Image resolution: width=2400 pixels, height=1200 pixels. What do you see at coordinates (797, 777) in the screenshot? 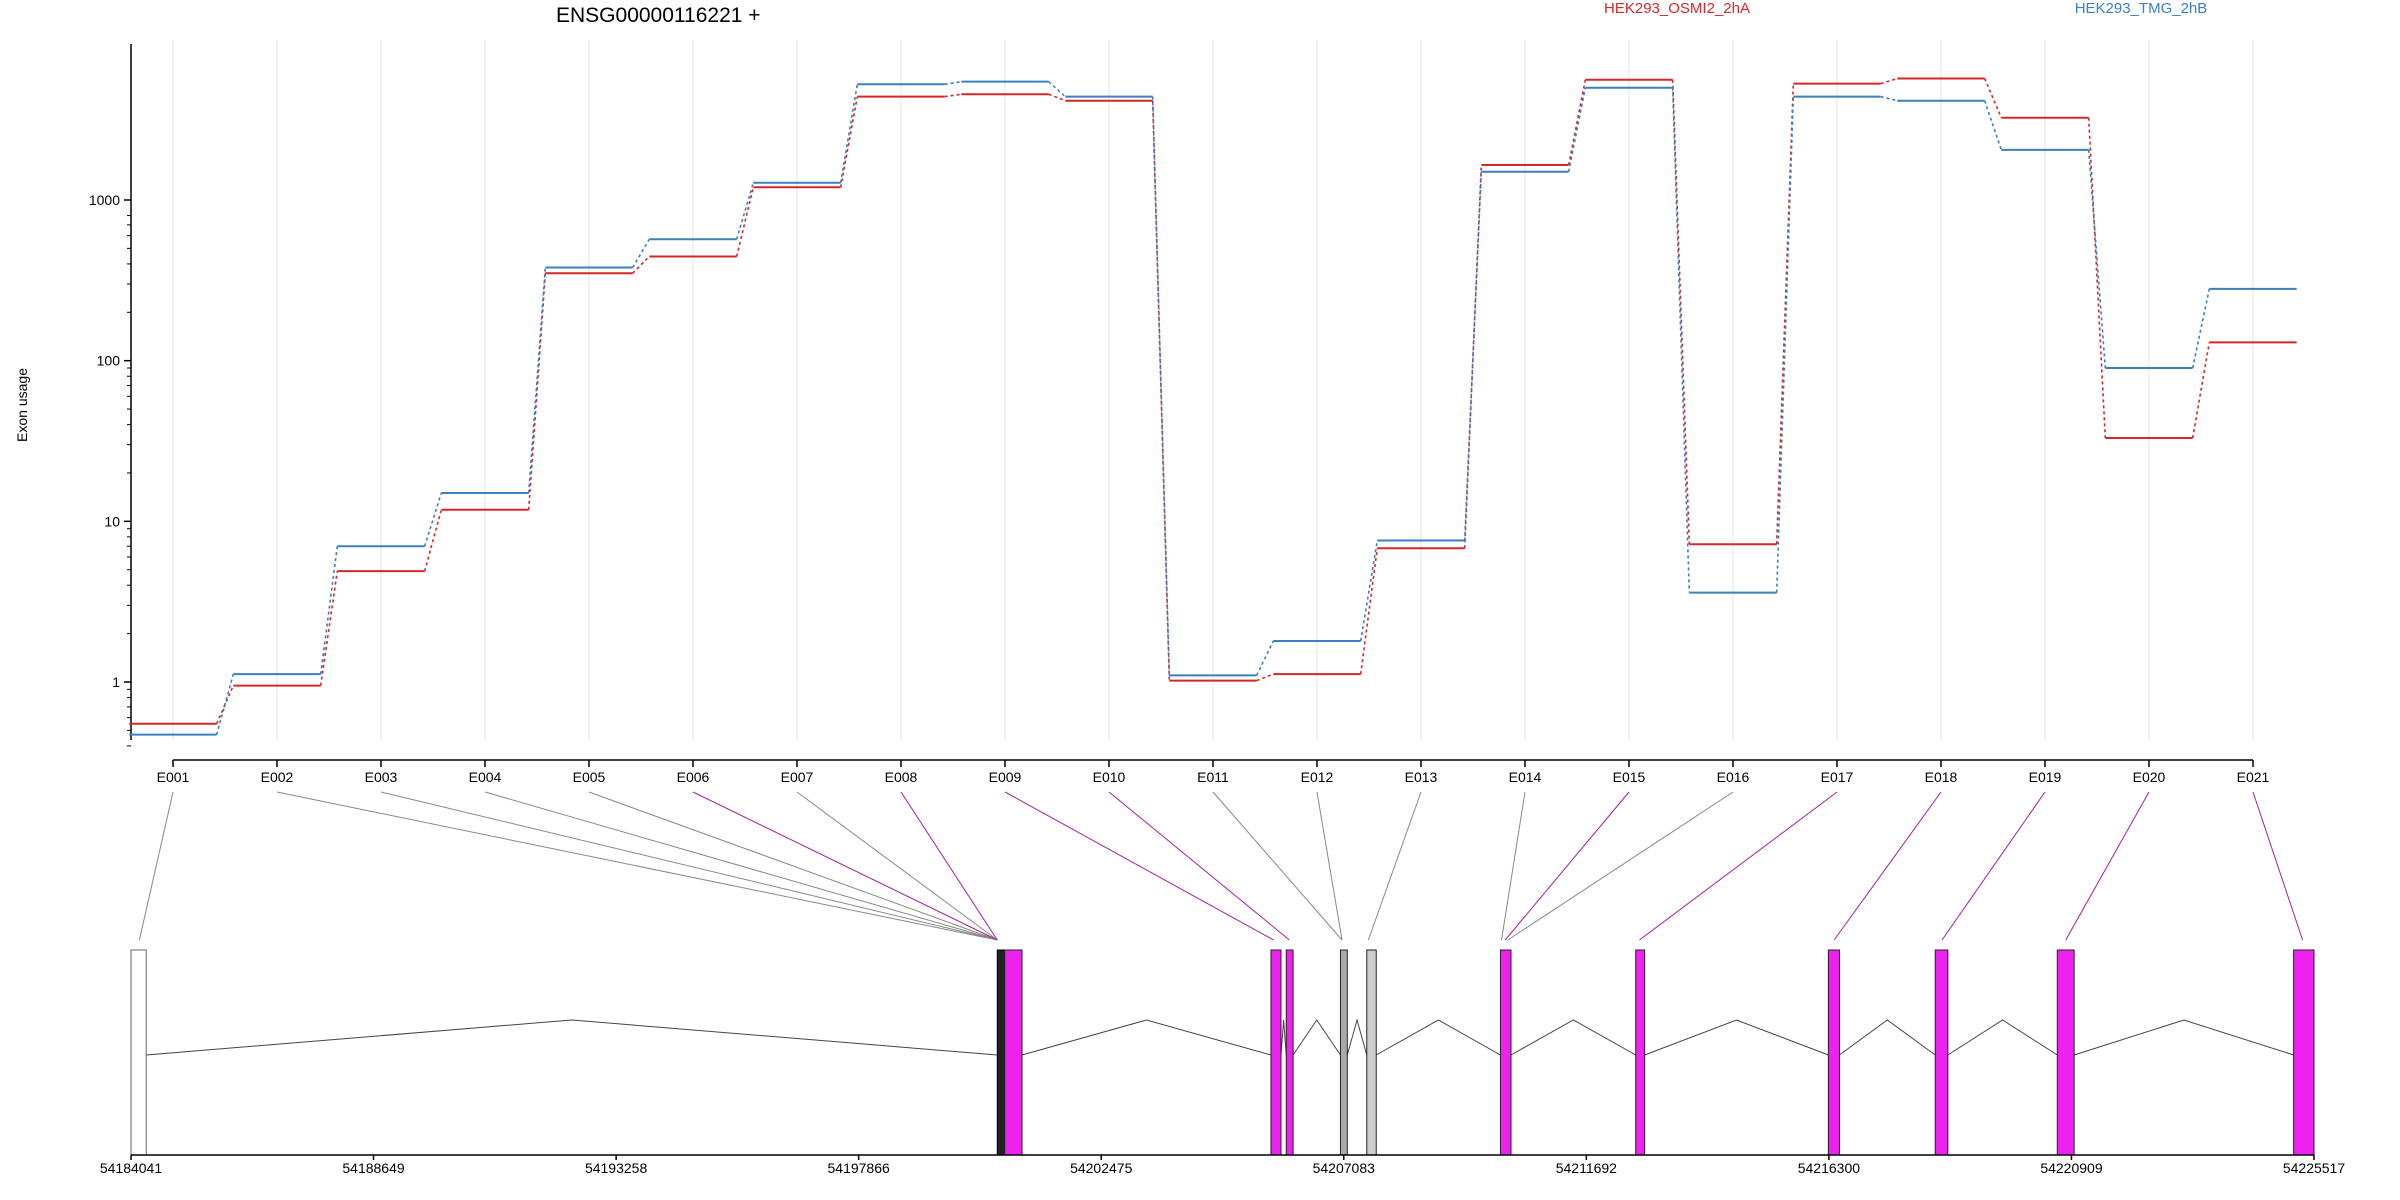
I see `x-tick-label: E007` at bounding box center [797, 777].